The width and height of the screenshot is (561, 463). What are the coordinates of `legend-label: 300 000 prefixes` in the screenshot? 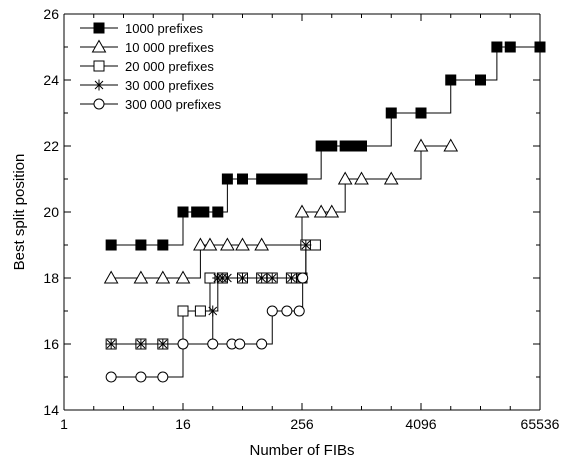 It's located at (173, 104).